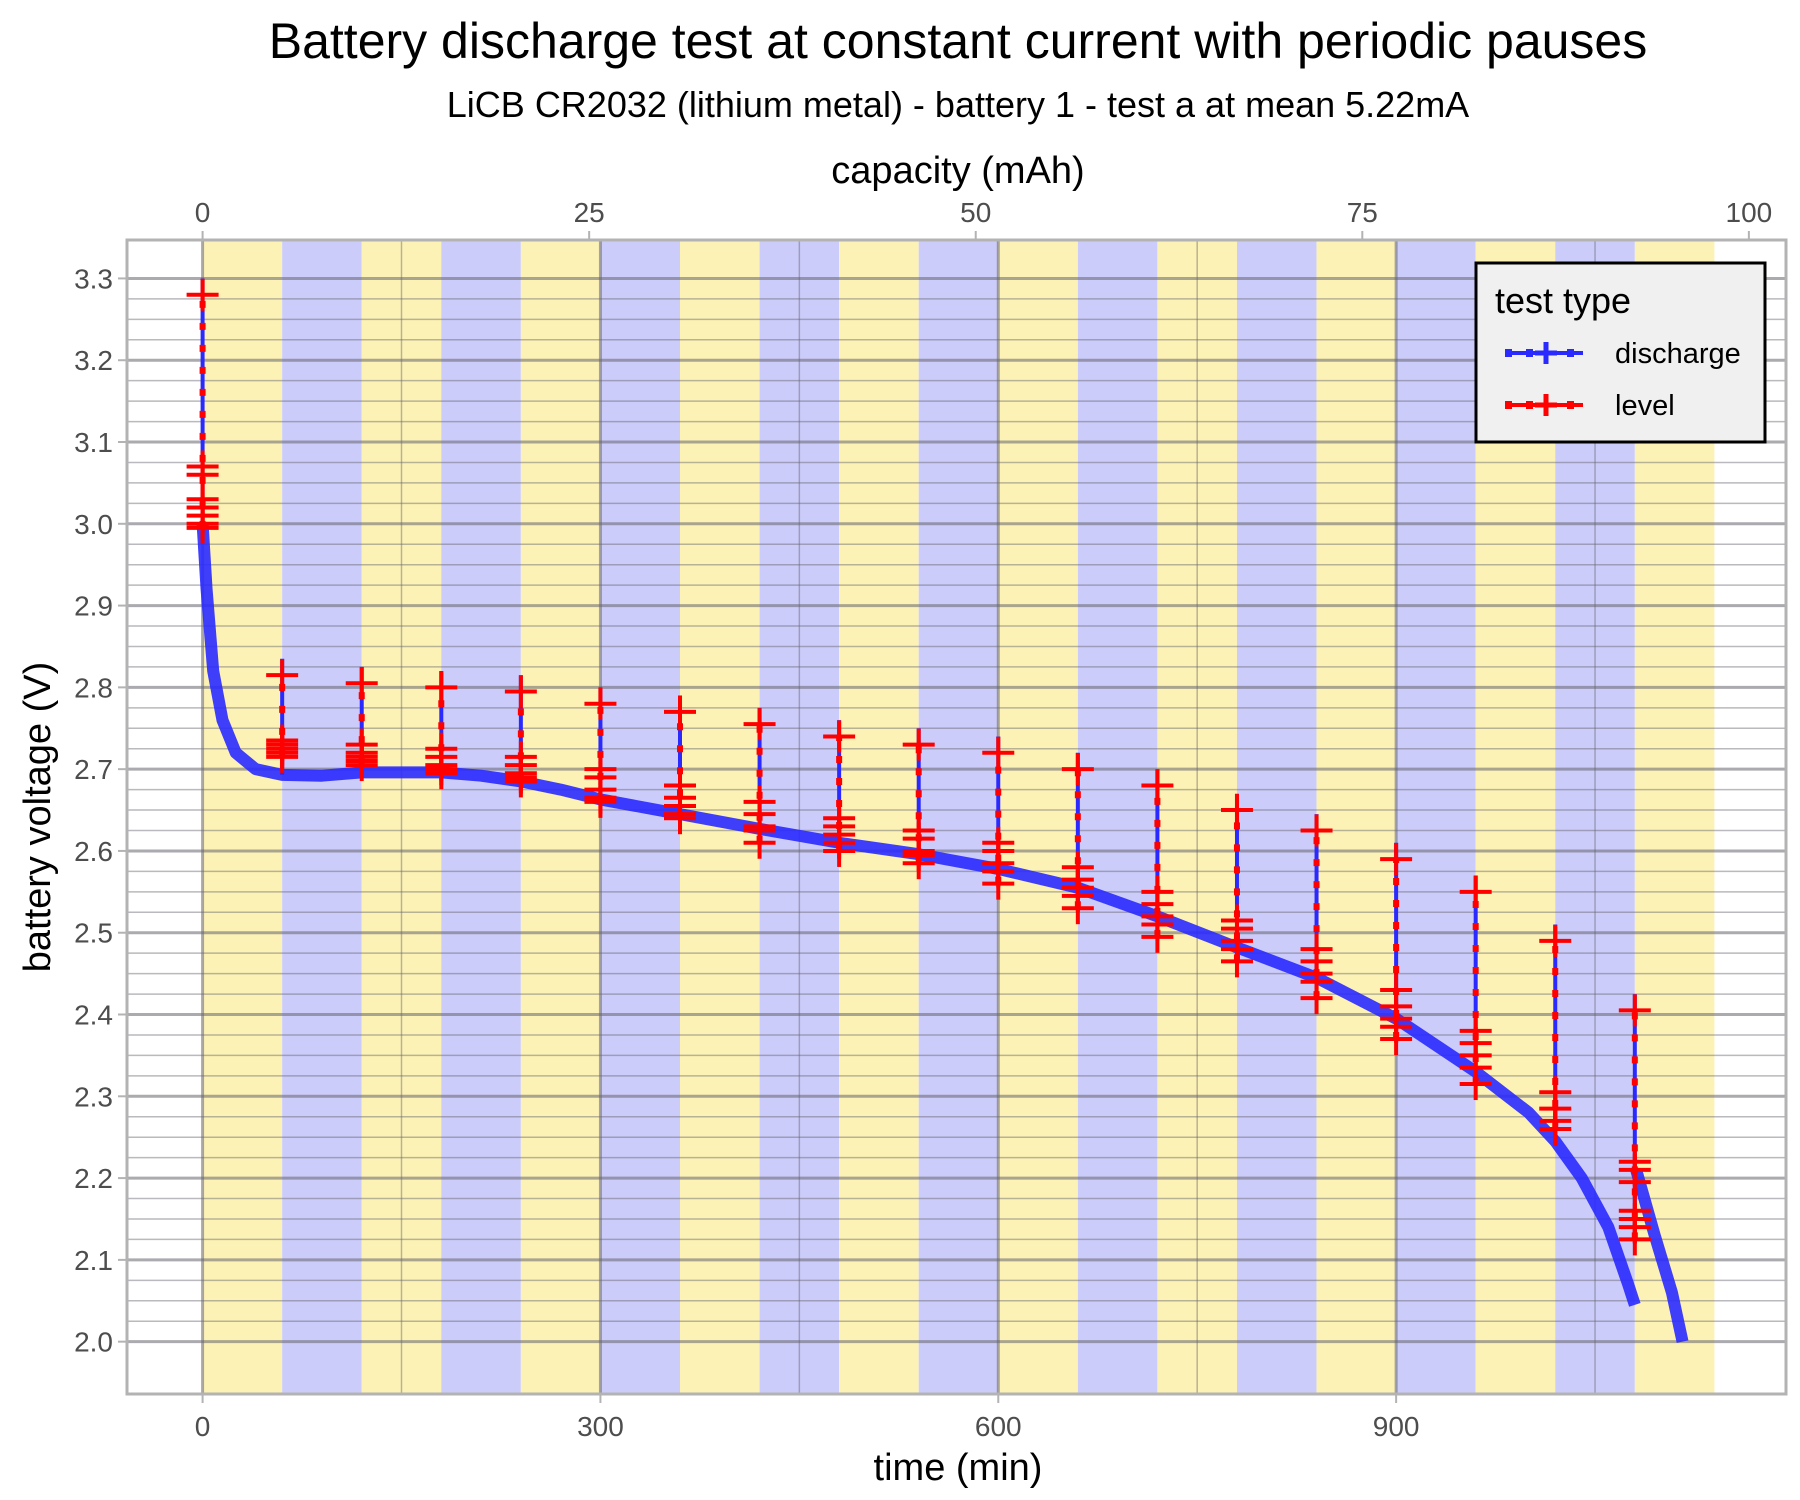  What do you see at coordinates (93, 1342) in the screenshot?
I see `y-tick-label: 2.0` at bounding box center [93, 1342].